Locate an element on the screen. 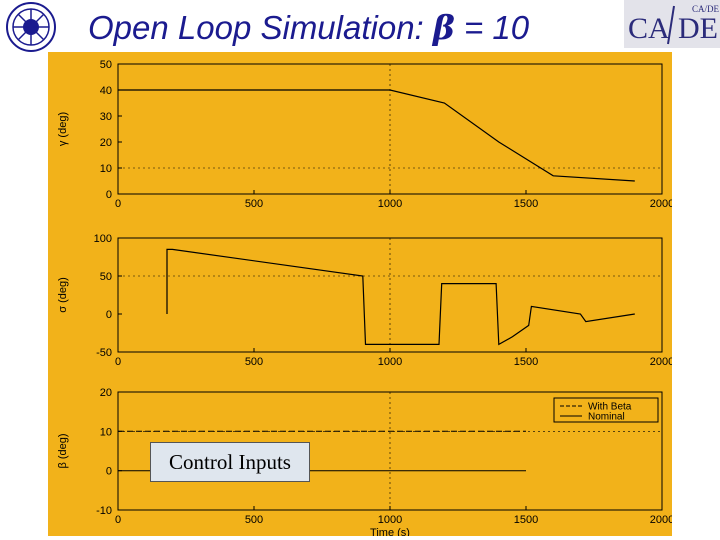 The height and width of the screenshot is (540, 720). legend-box is located at coordinates (606, 410).